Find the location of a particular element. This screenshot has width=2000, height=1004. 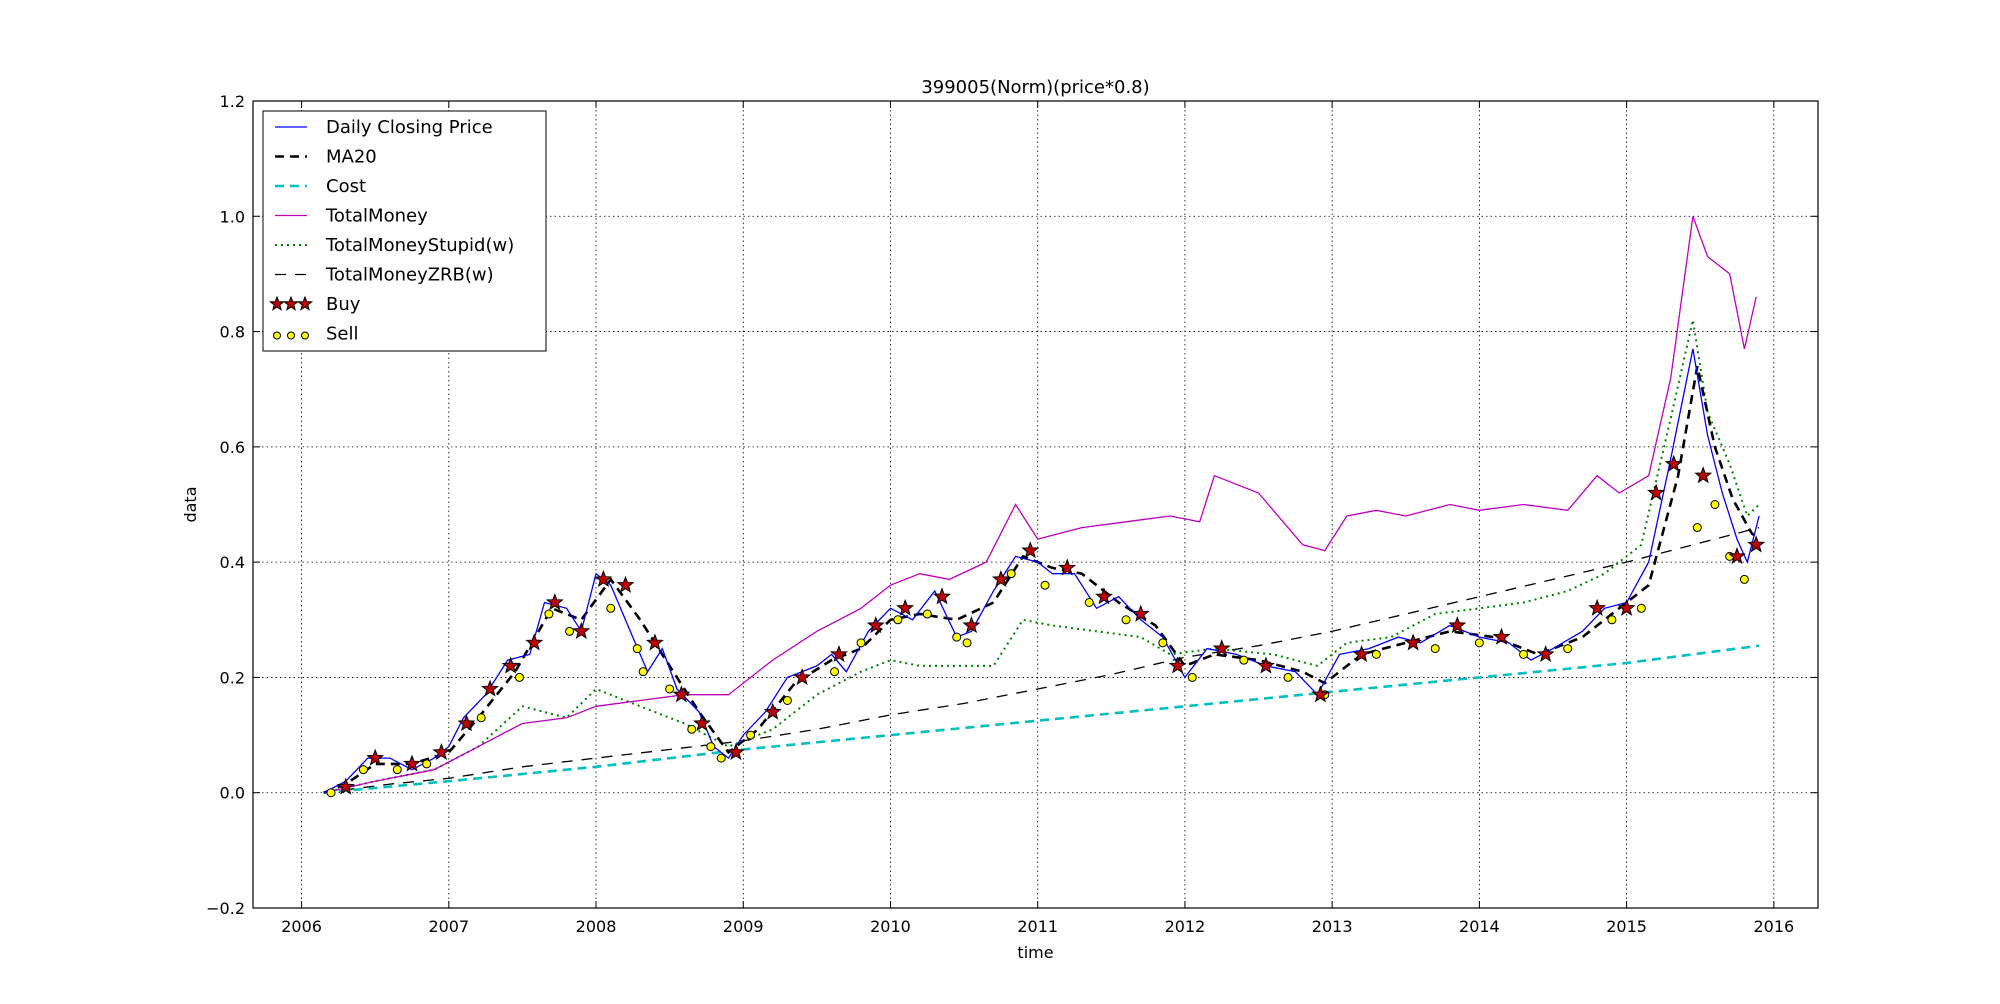

legend-item-totalmoney: TotalMoney is located at coordinates (351, 216).